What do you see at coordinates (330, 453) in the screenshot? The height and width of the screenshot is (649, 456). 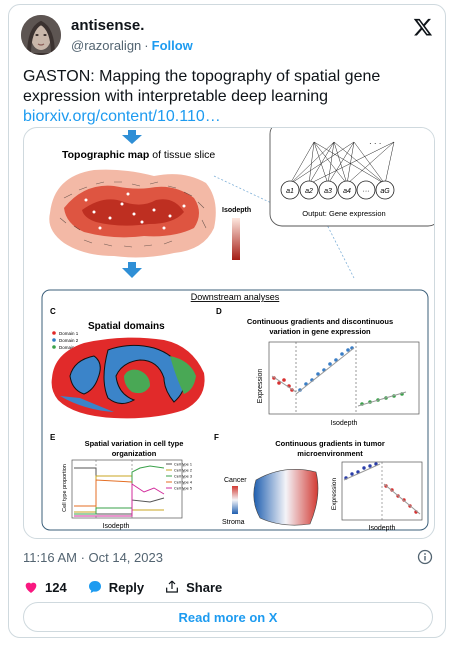 I see `svg-text: microenvironment` at bounding box center [330, 453].